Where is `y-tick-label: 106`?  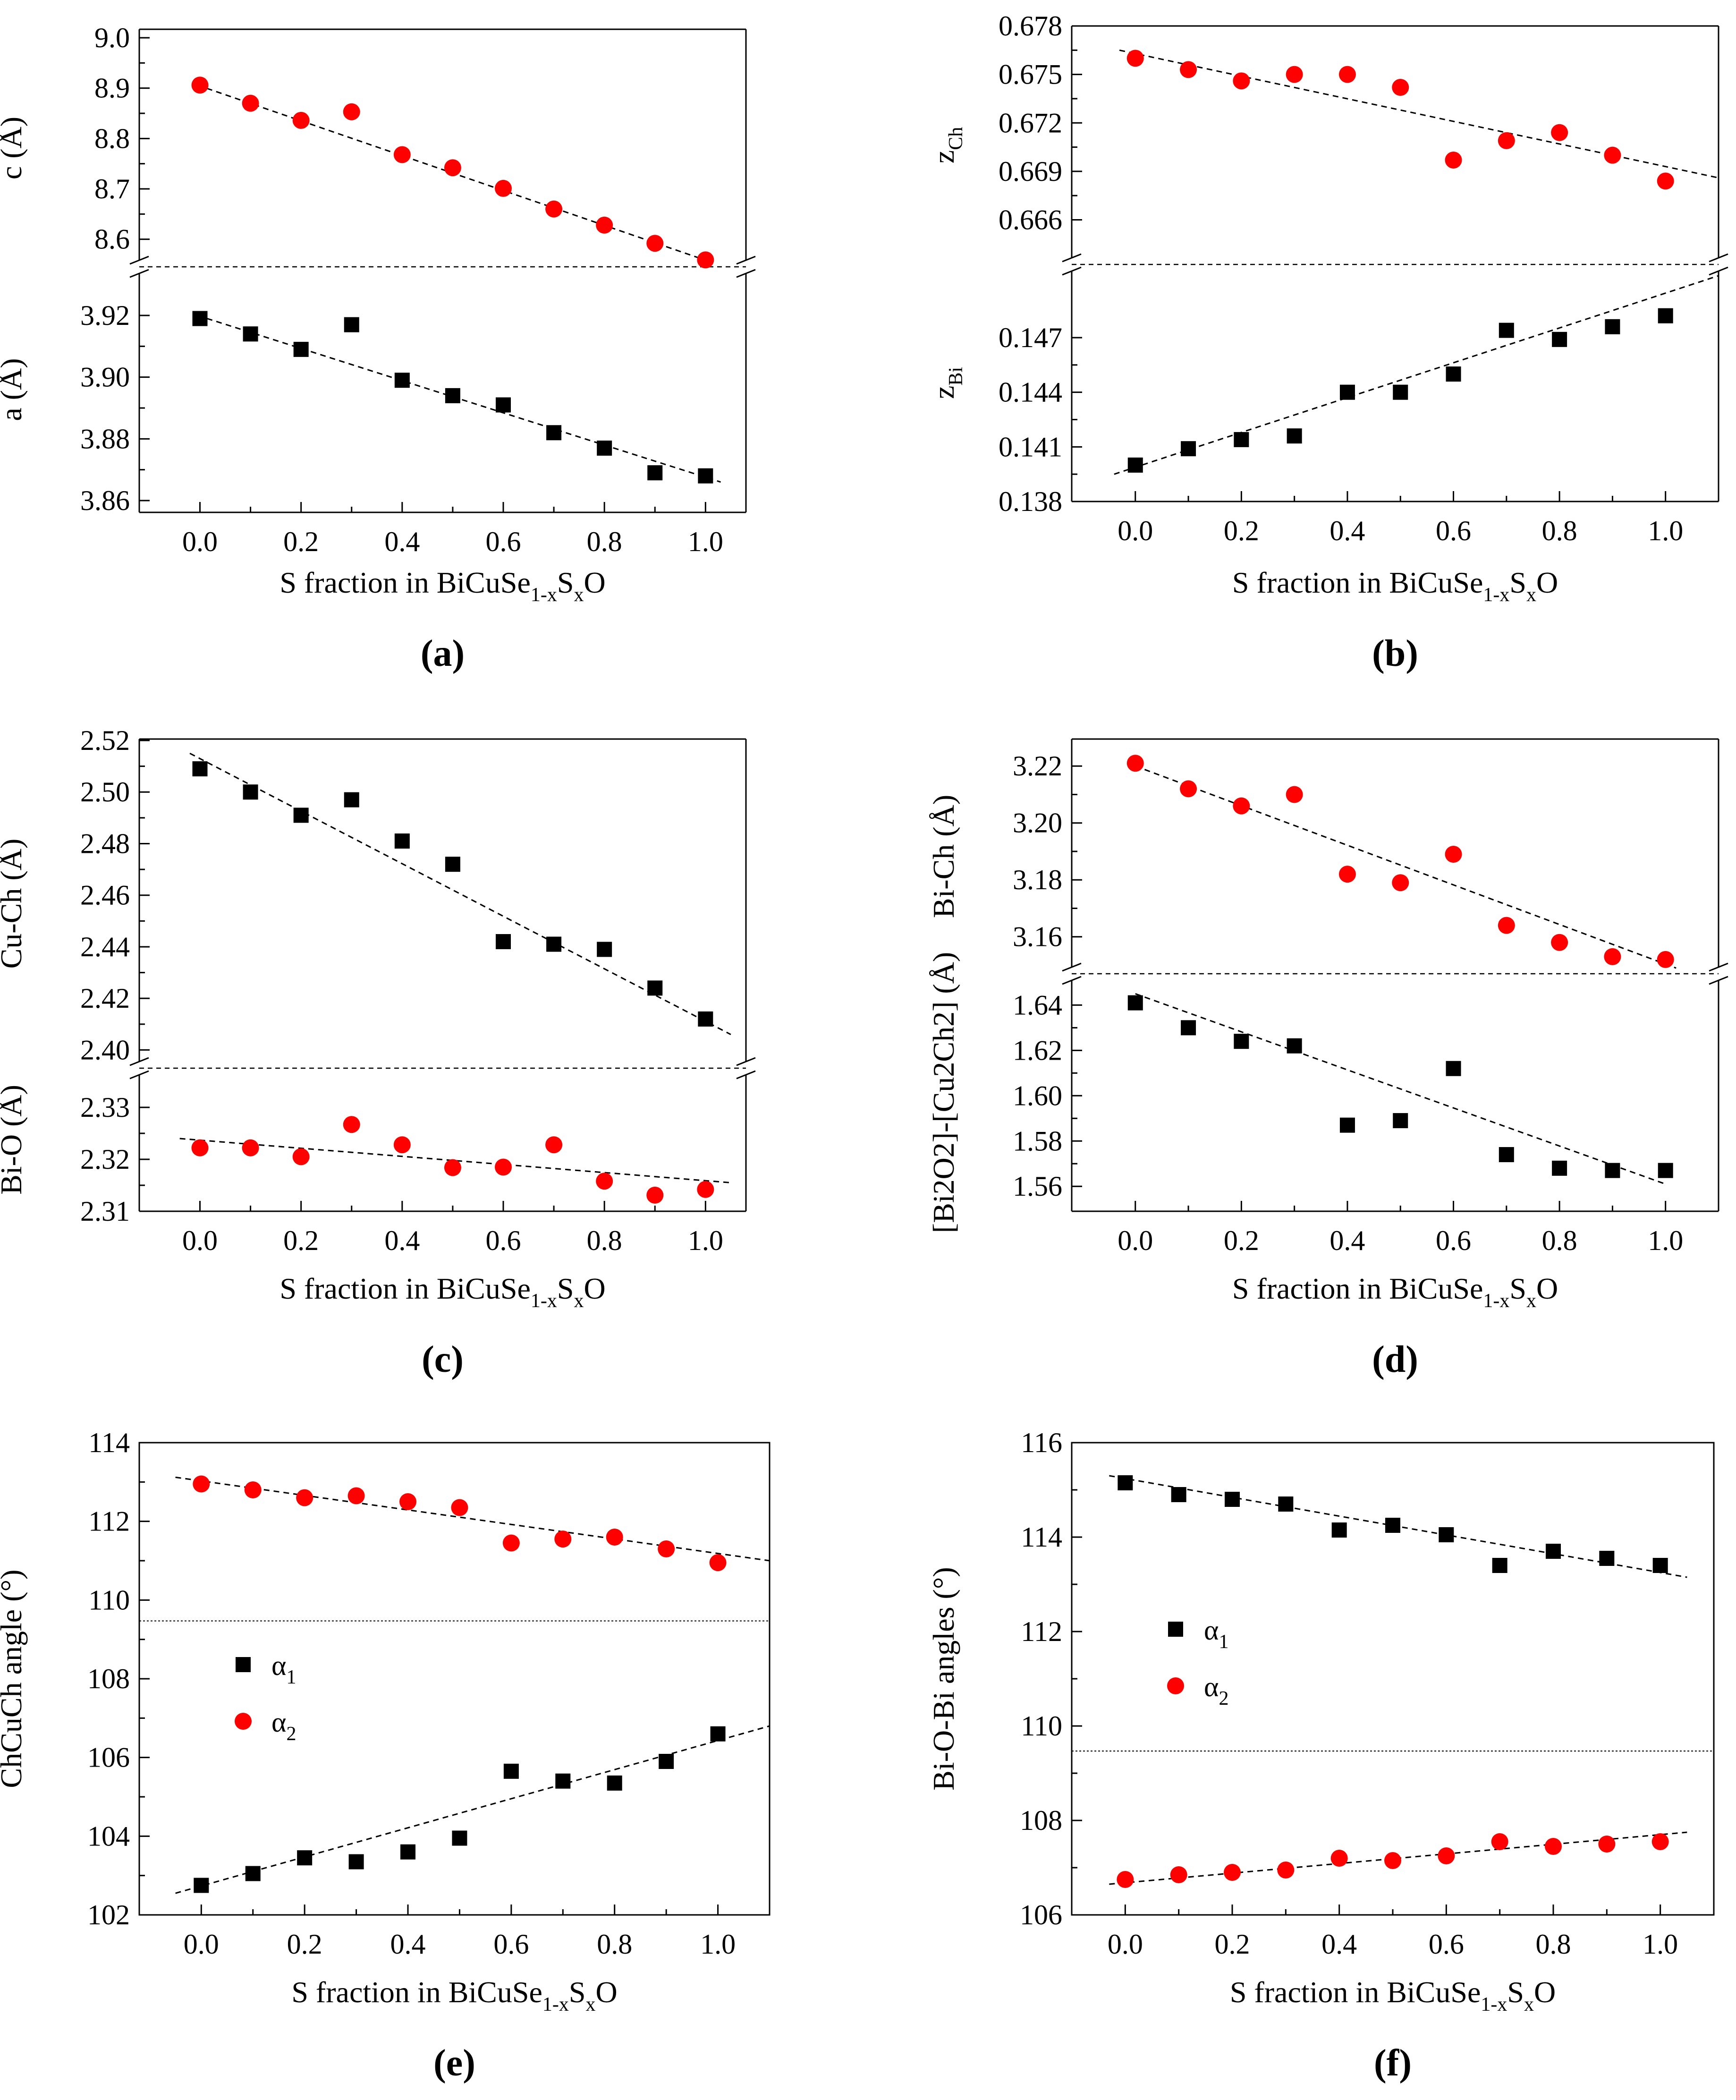 y-tick-label: 106 is located at coordinates (109, 1758).